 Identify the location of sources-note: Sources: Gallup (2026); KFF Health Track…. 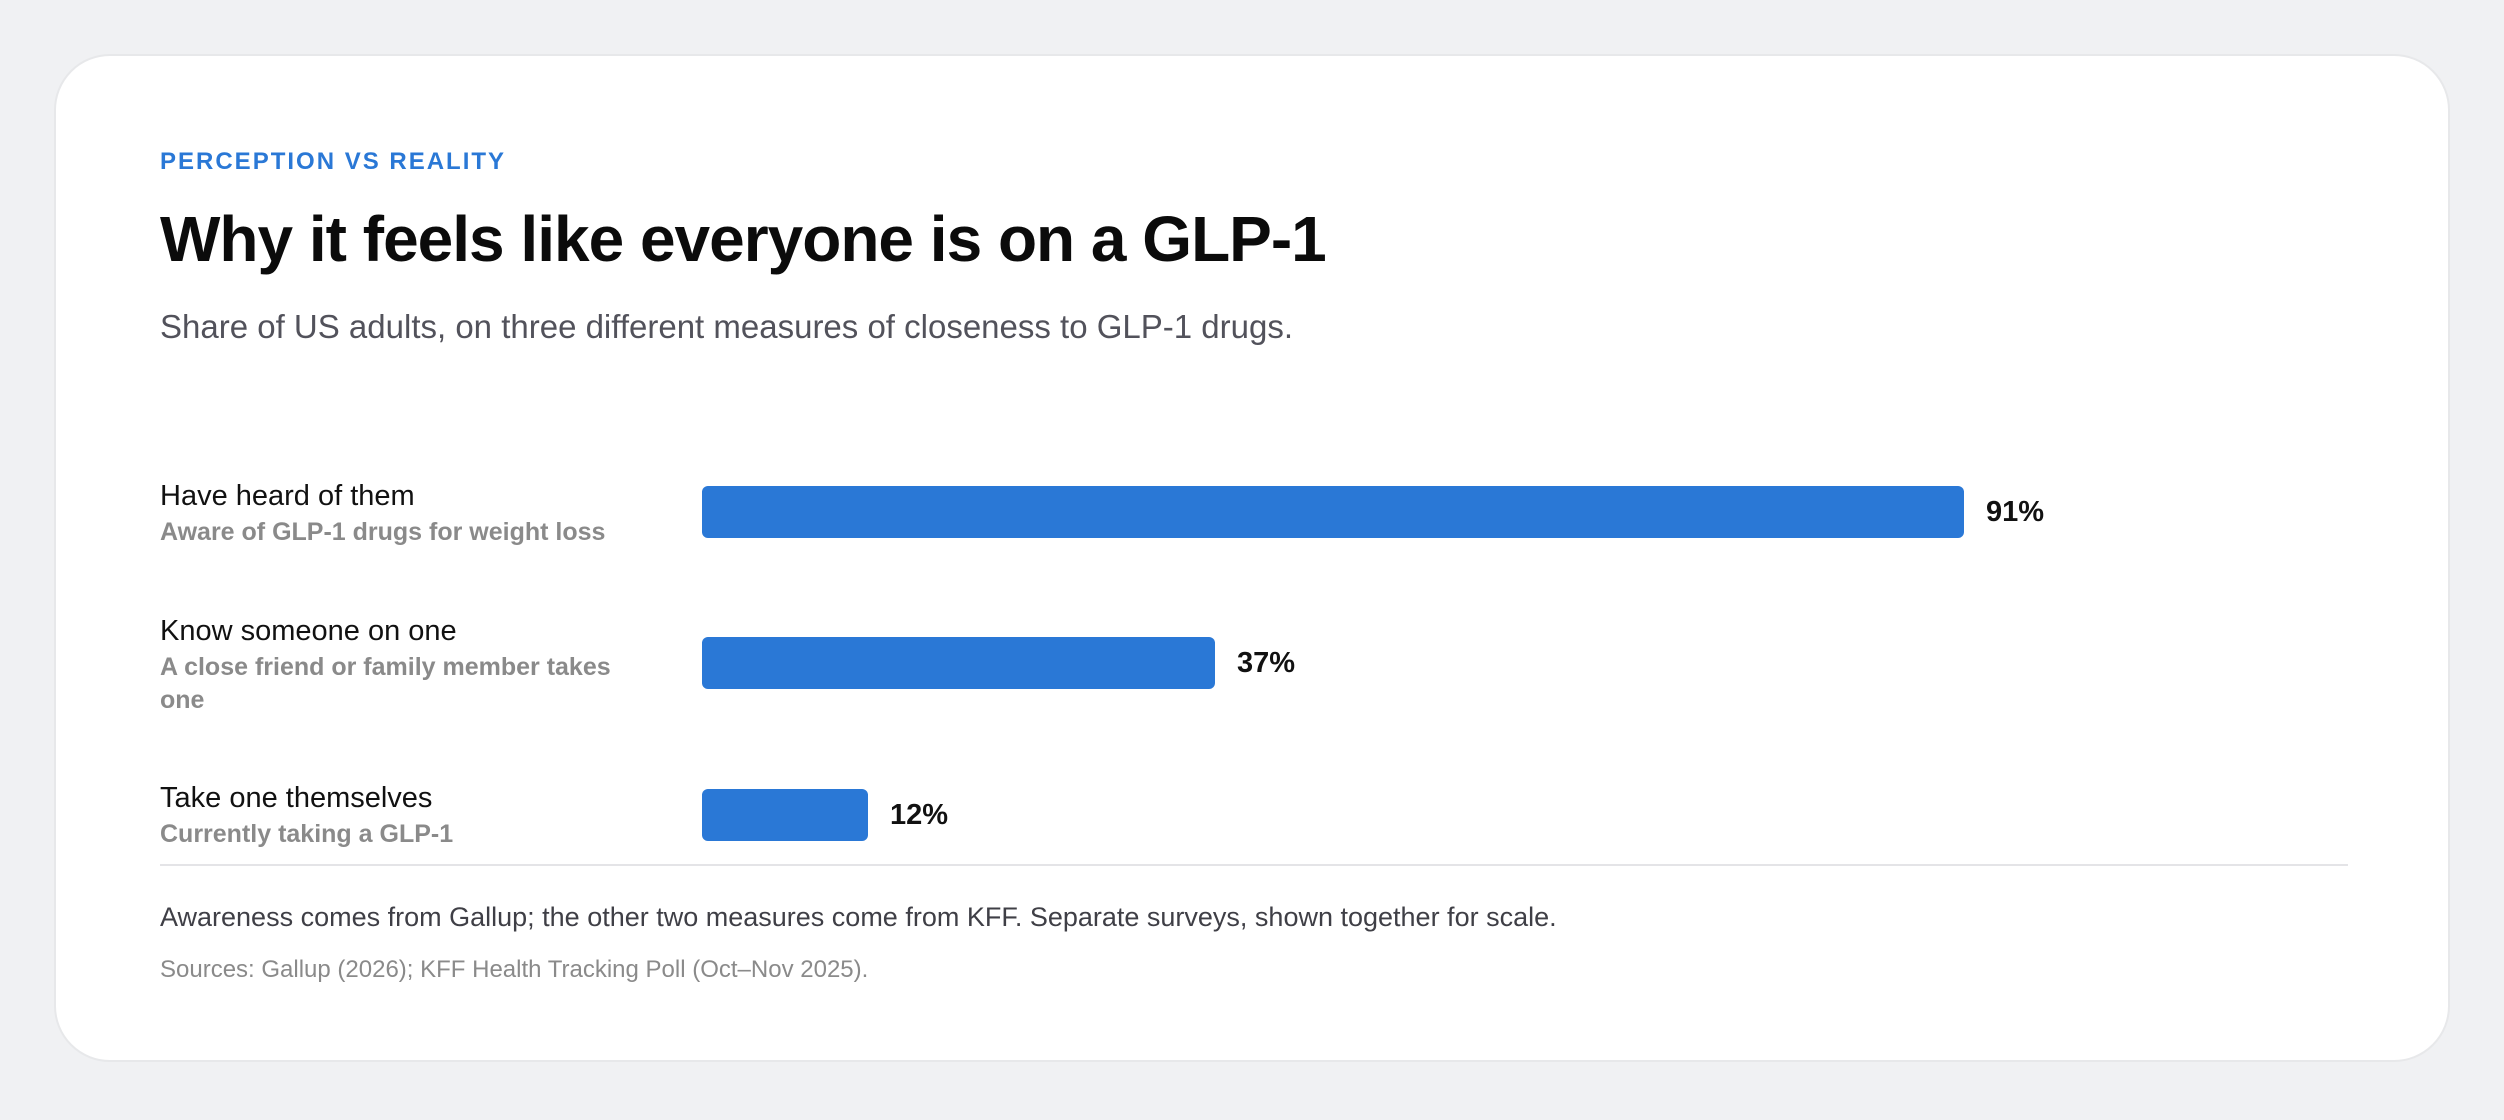
(514, 969).